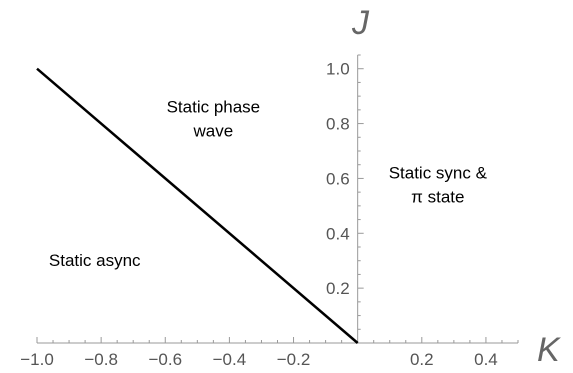 This screenshot has width=573, height=373. I want to click on y-axis-title: J, so click(360, 23).